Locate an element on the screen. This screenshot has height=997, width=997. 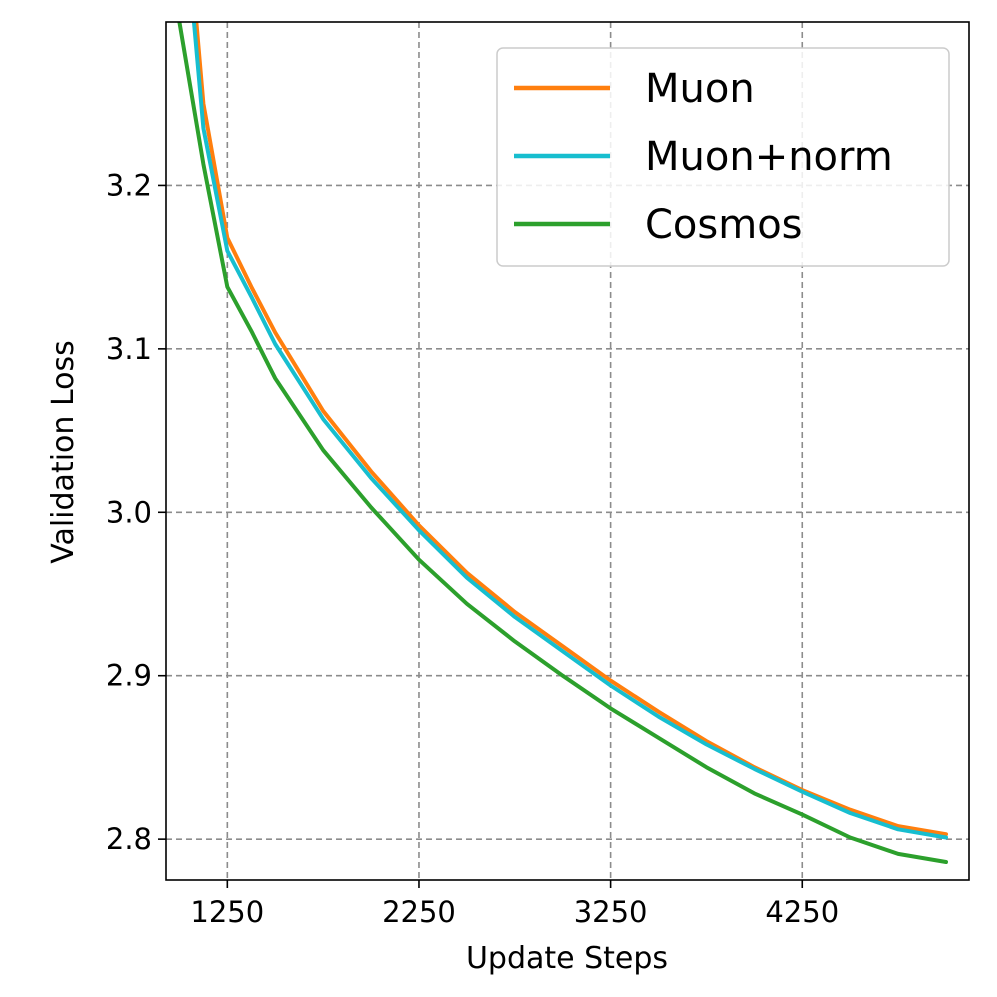
x-tick-label: 1250 is located at coordinates (227, 912).